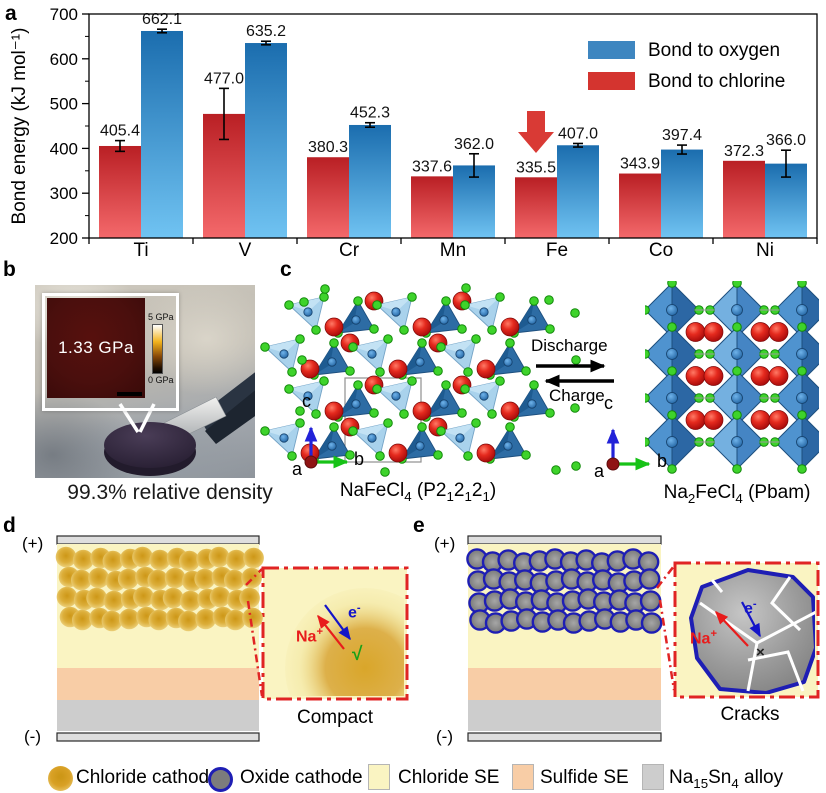 The height and width of the screenshot is (793, 826). What do you see at coordinates (714, 50) in the screenshot?
I see `legend-label-oxygen: Bond to oxygen` at bounding box center [714, 50].